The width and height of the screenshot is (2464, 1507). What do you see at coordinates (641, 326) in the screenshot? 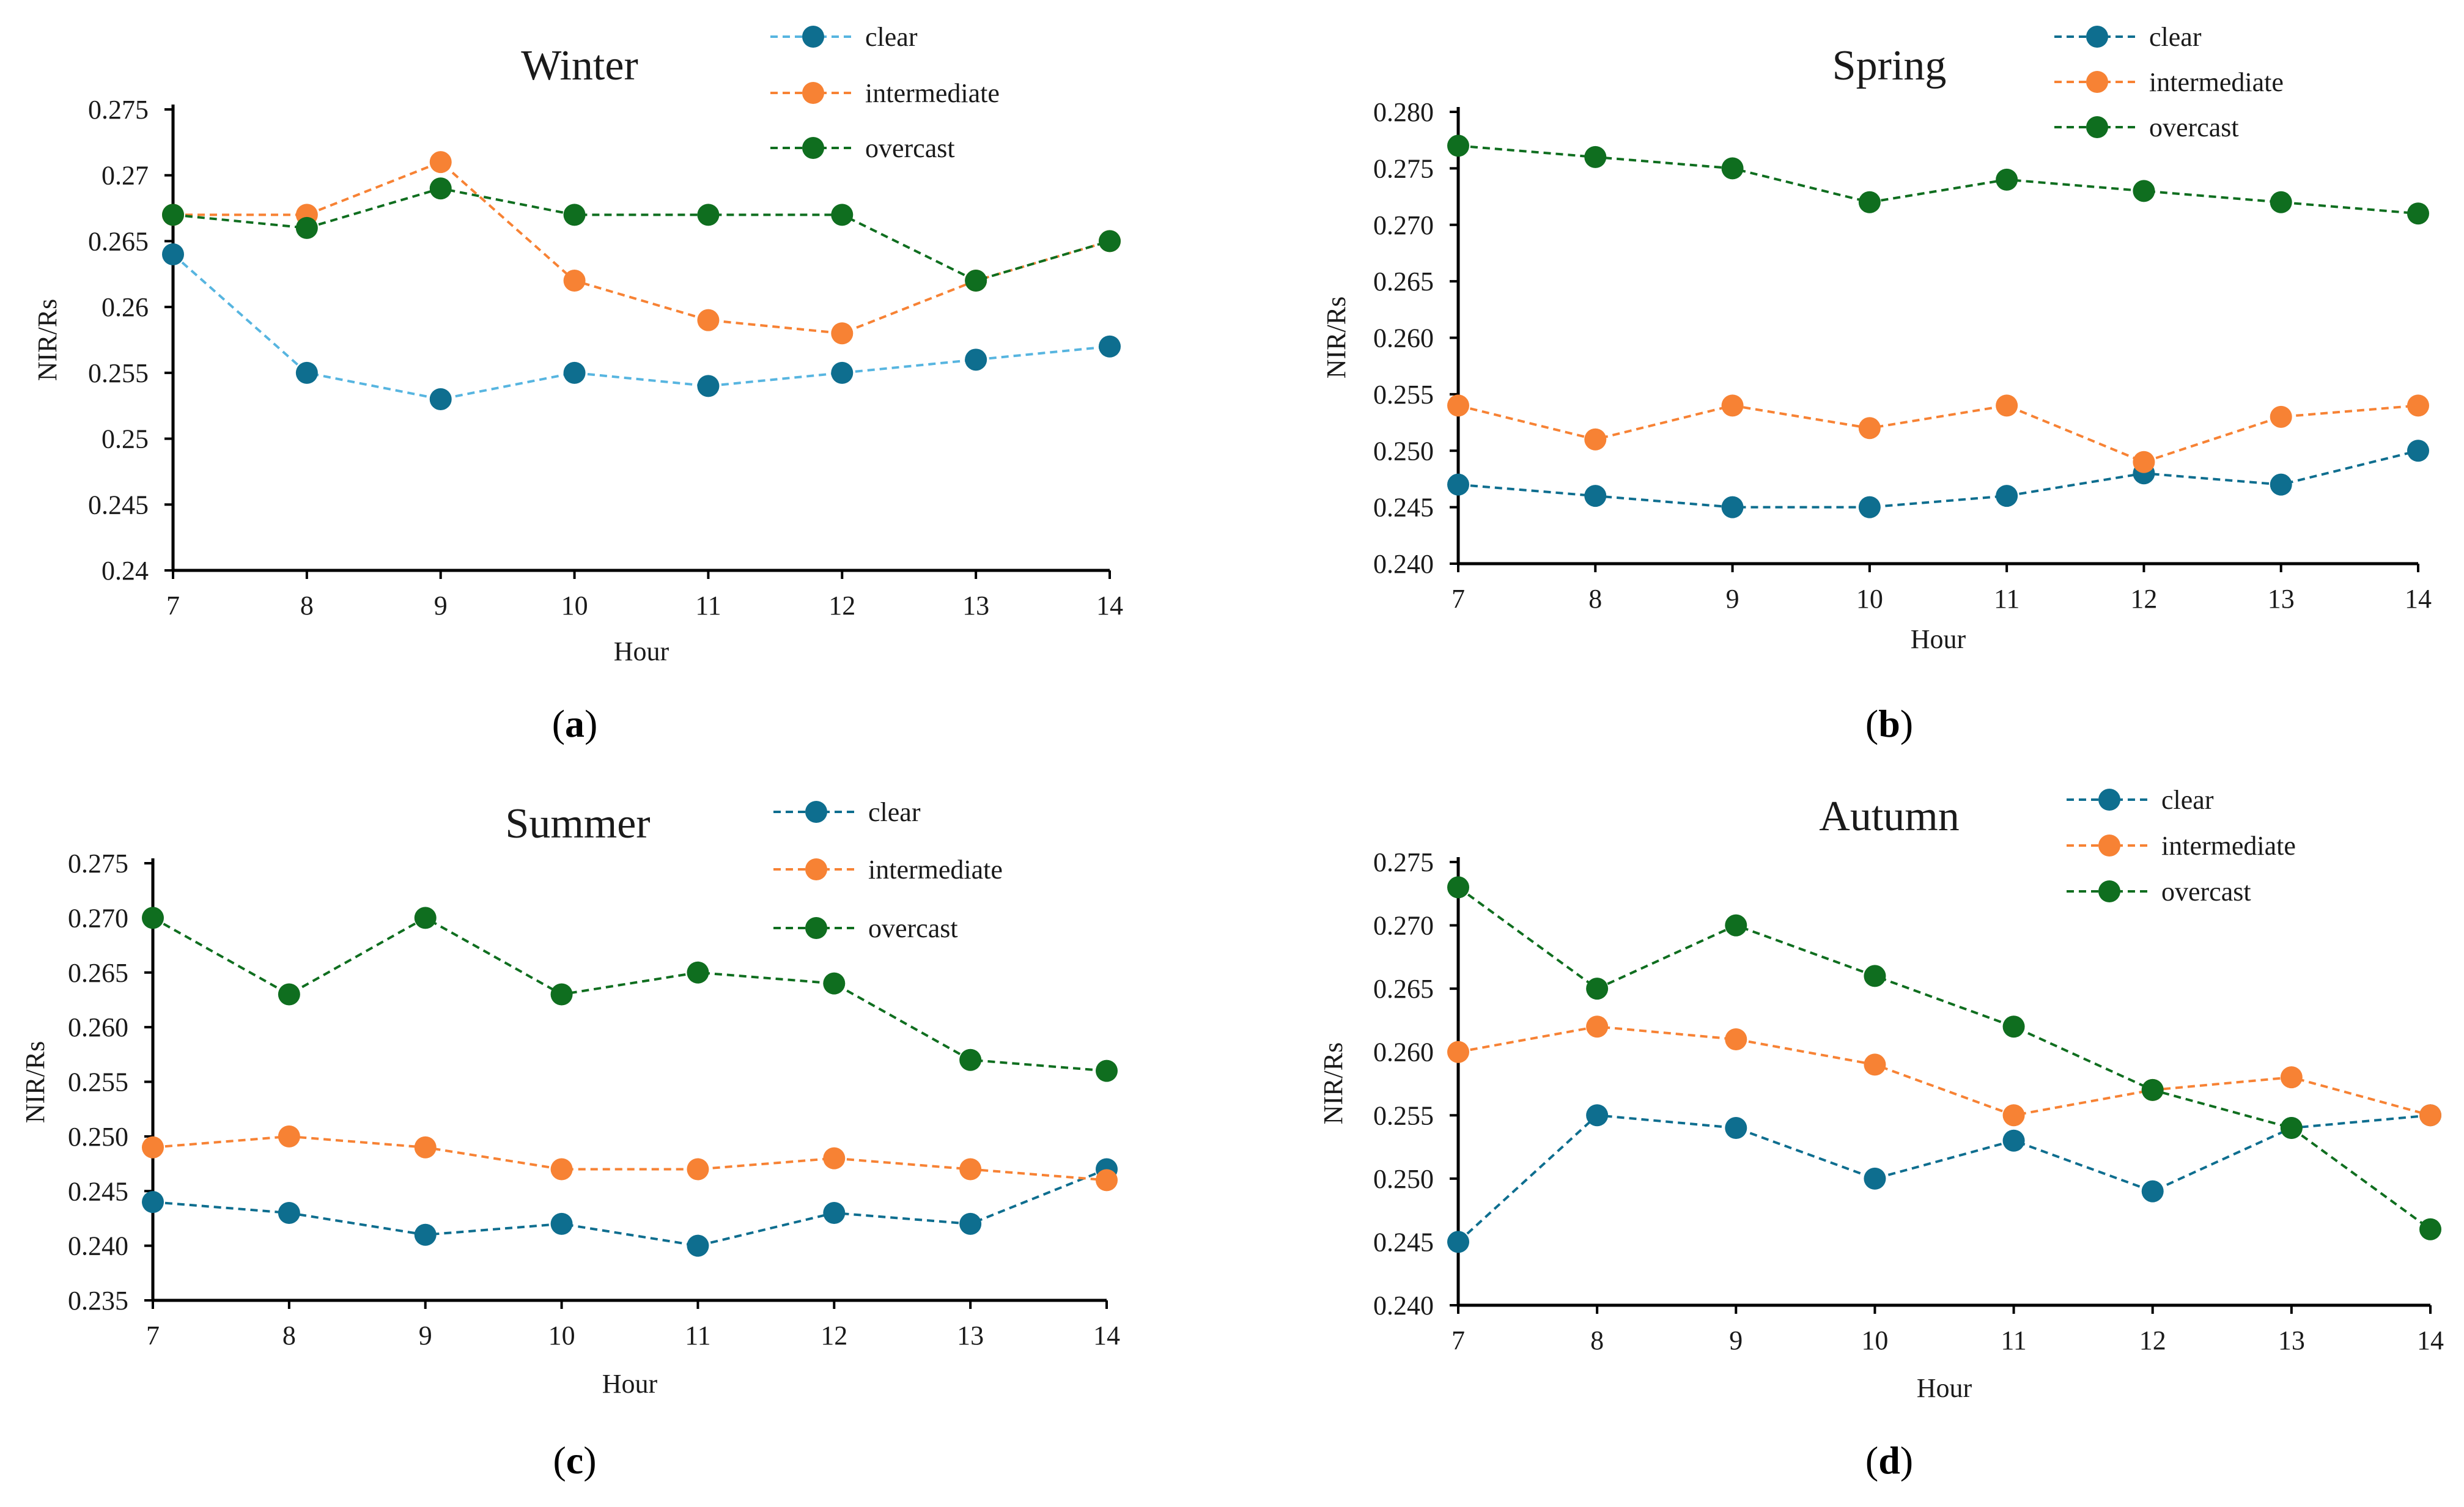
I see `series-clear` at bounding box center [641, 326].